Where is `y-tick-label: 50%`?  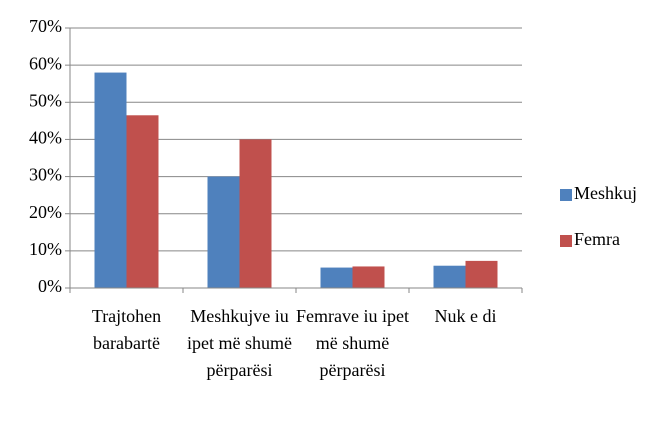 y-tick-label: 50% is located at coordinates (45, 100).